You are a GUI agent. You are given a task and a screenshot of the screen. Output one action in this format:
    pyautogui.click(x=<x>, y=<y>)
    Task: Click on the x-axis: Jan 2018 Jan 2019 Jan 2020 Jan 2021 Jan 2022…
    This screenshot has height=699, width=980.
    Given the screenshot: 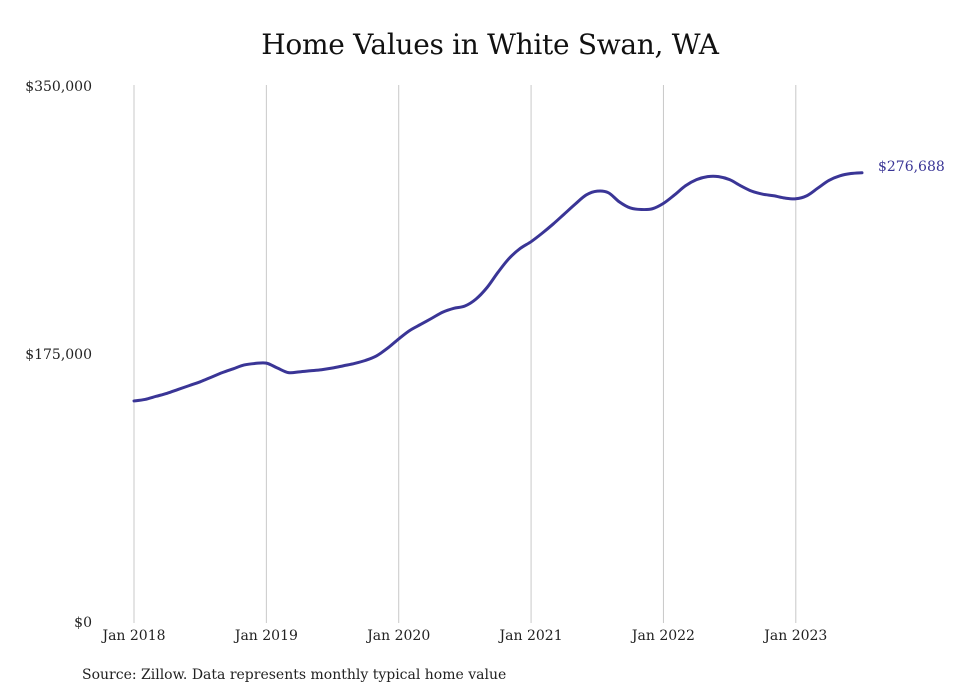 What is the action you would take?
    pyautogui.click(x=463, y=636)
    